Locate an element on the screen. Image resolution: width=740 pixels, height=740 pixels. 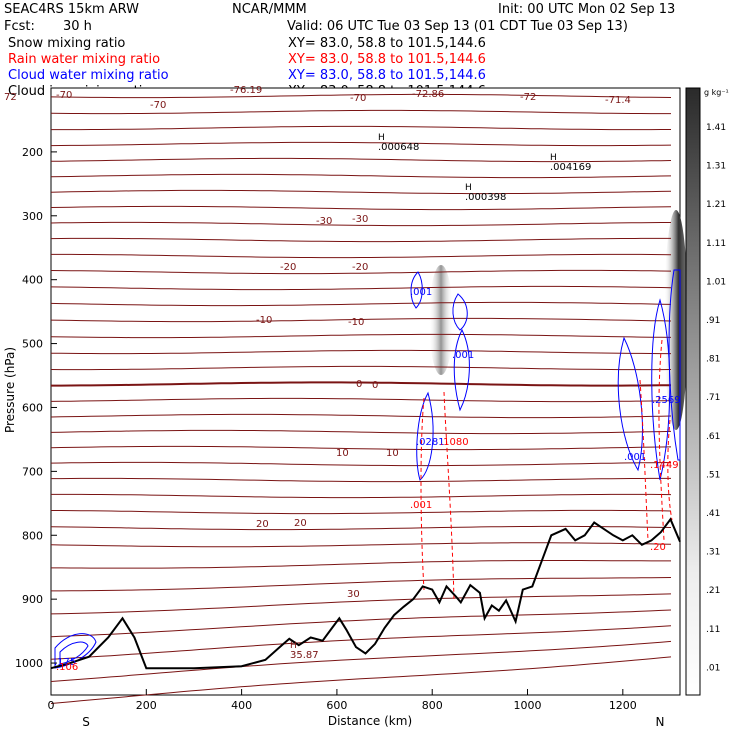
y-tick-label: 500 is located at coordinates (32, 344).